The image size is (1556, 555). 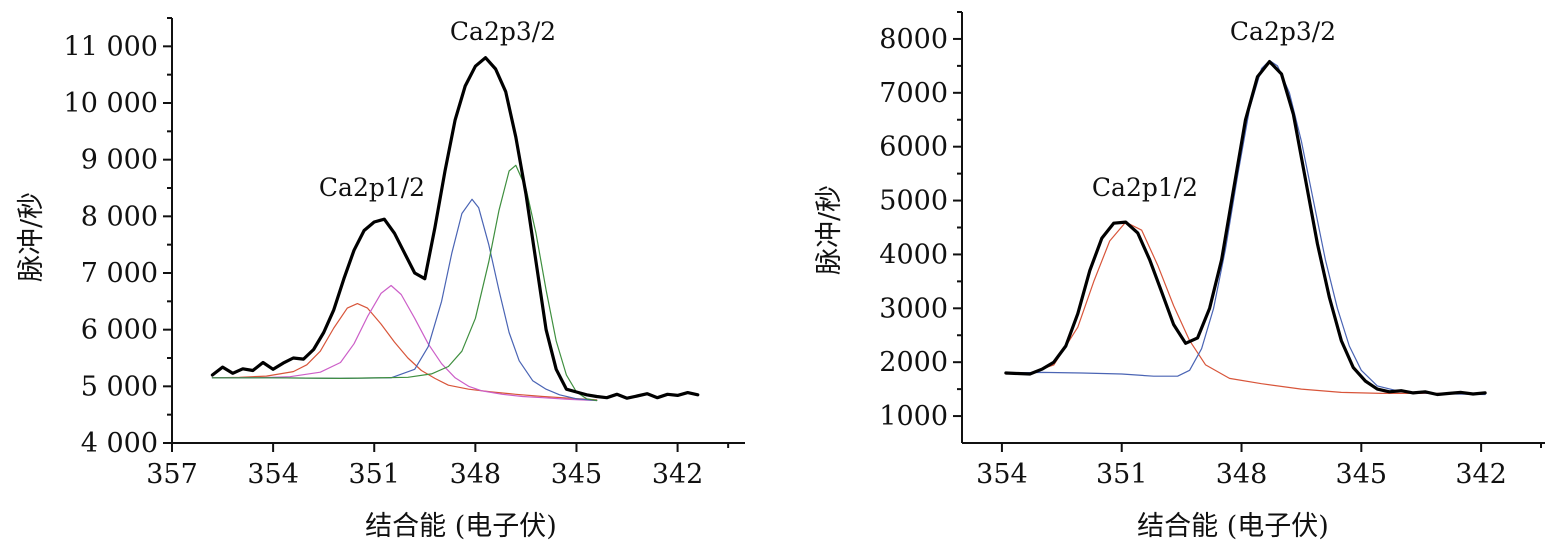 I want to click on left-y-tick-label: 5 000, so click(x=119, y=386).